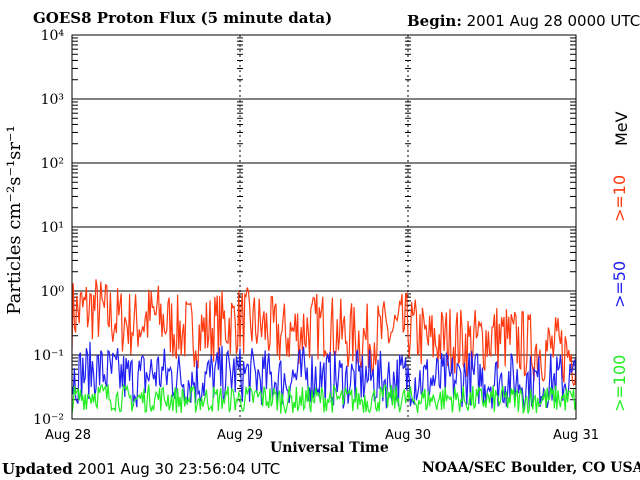 Image resolution: width=640 pixels, height=480 pixels. Describe the element at coordinates (553, 21) in the screenshot. I see `begin-value: 2001 Aug 28 0000 UTC` at that location.